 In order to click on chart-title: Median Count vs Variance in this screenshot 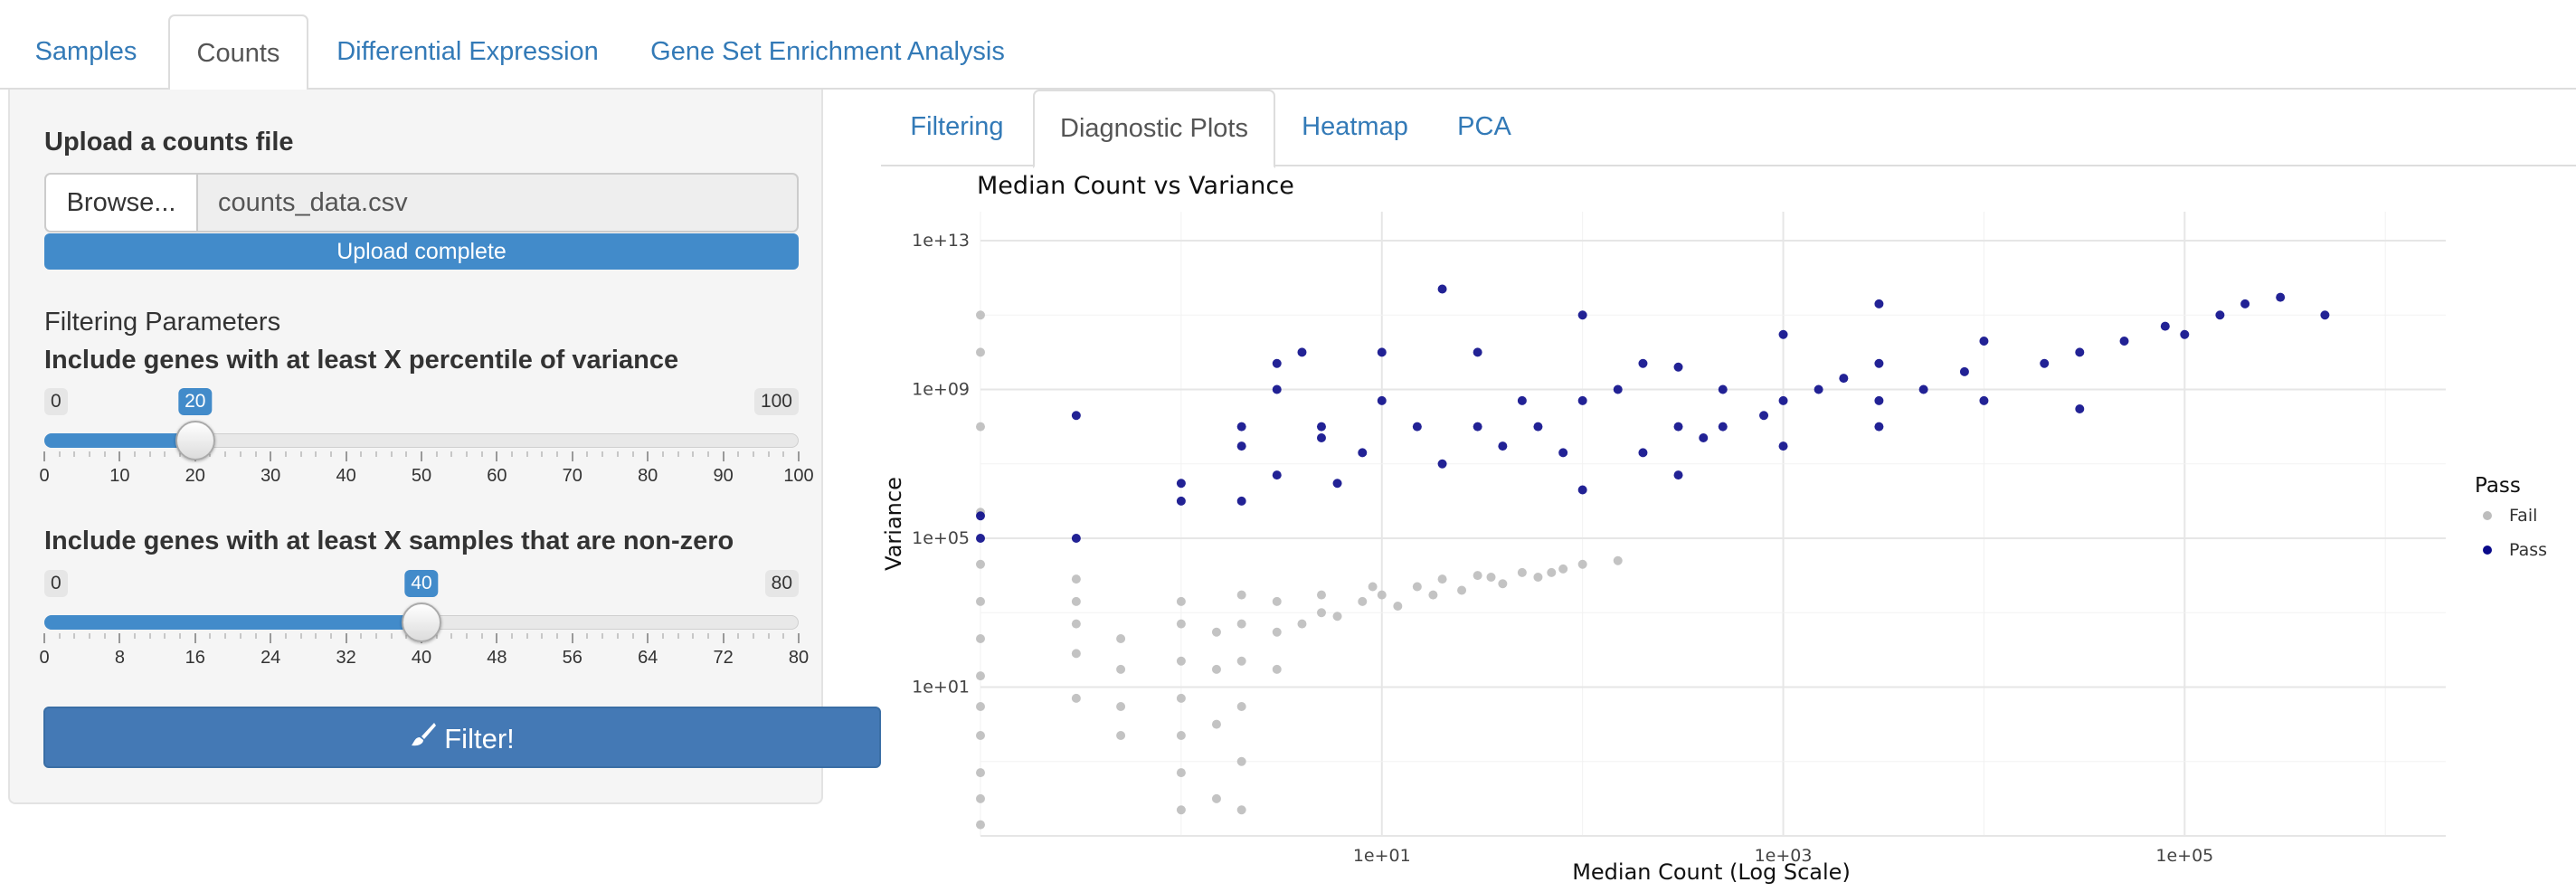, I will do `click(1135, 186)`.